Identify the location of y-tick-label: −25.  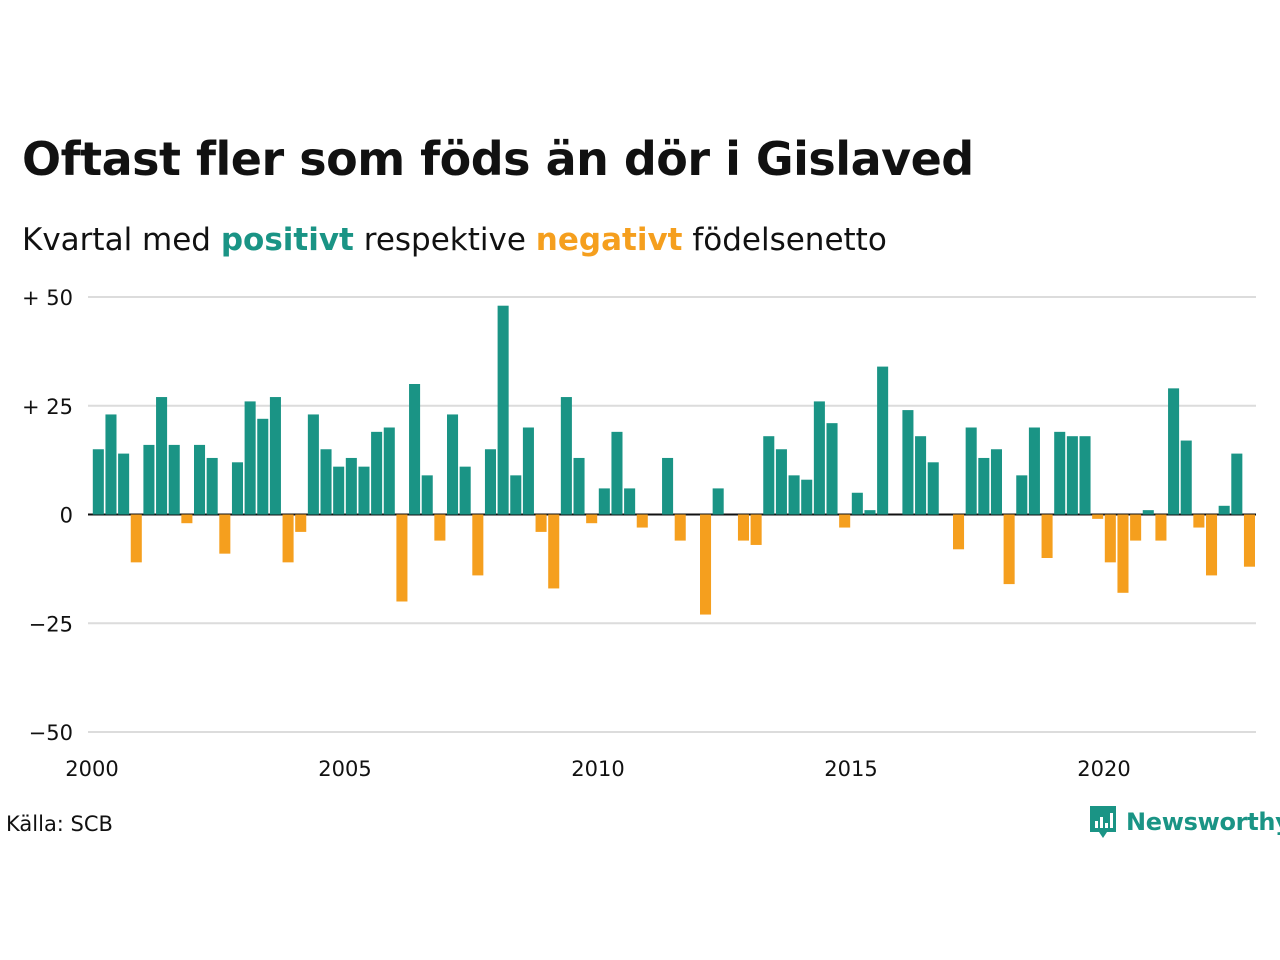
(51, 624).